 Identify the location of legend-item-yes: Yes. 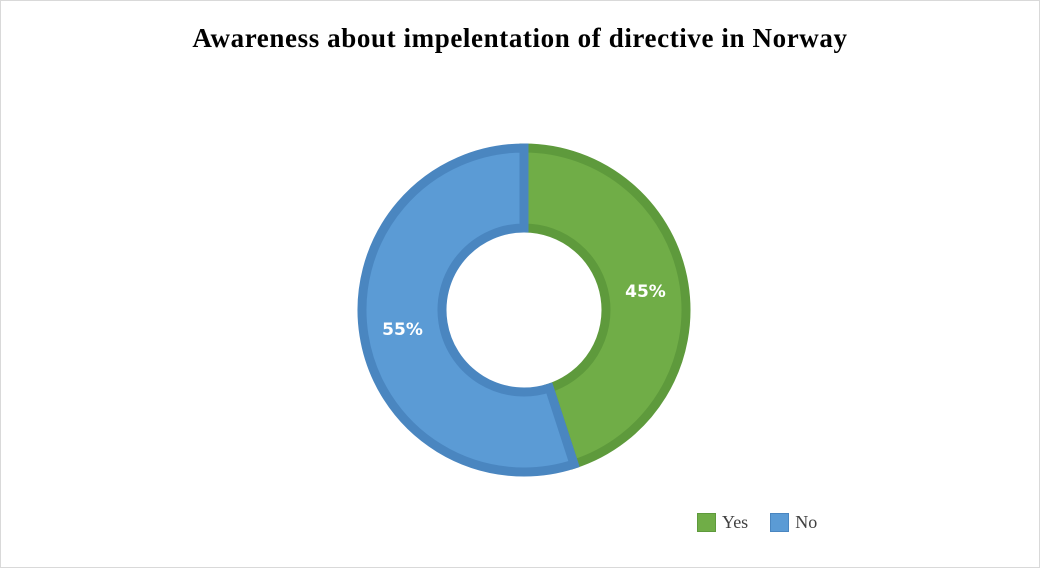
(722, 522).